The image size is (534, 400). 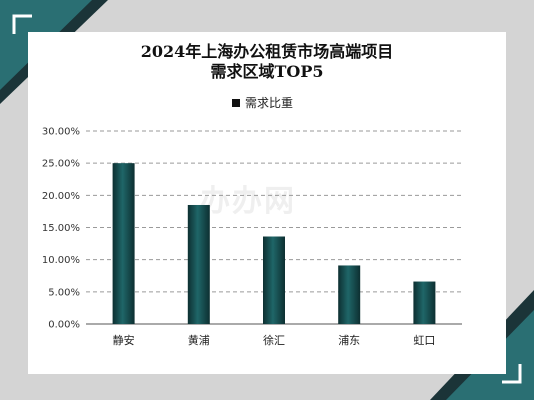 What do you see at coordinates (512, 374) in the screenshot?
I see `corner-bracket-bottom-right` at bounding box center [512, 374].